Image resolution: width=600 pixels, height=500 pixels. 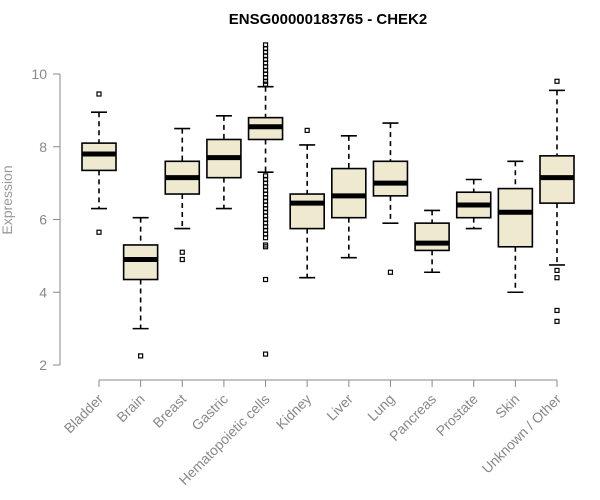 What do you see at coordinates (43, 365) in the screenshot?
I see `y-tick-label: 2` at bounding box center [43, 365].